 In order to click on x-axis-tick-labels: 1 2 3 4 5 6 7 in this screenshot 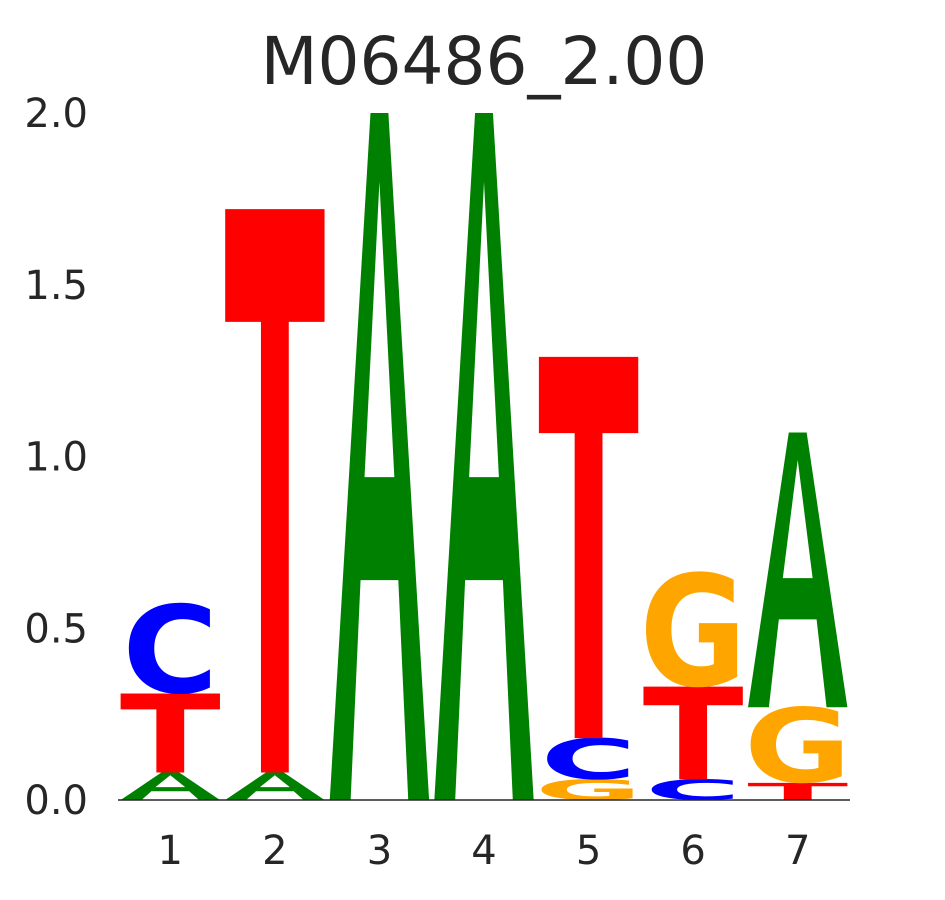, I will do `click(484, 851)`.